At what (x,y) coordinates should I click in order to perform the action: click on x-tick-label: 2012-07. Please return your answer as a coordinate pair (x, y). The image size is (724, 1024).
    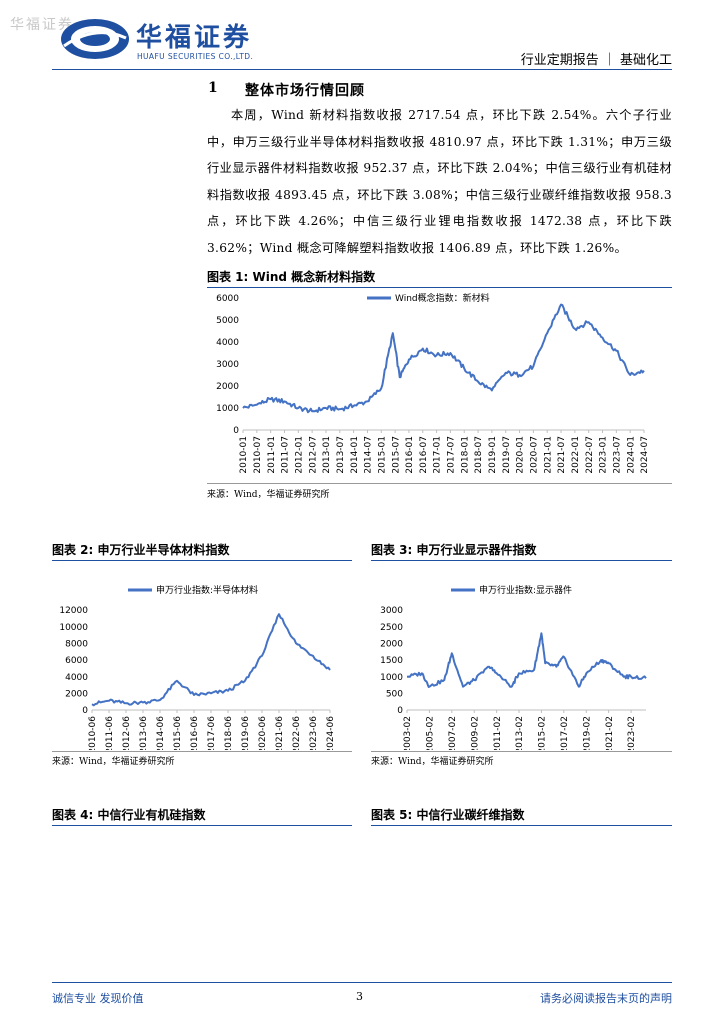
    Looking at the image, I should click on (313, 455).